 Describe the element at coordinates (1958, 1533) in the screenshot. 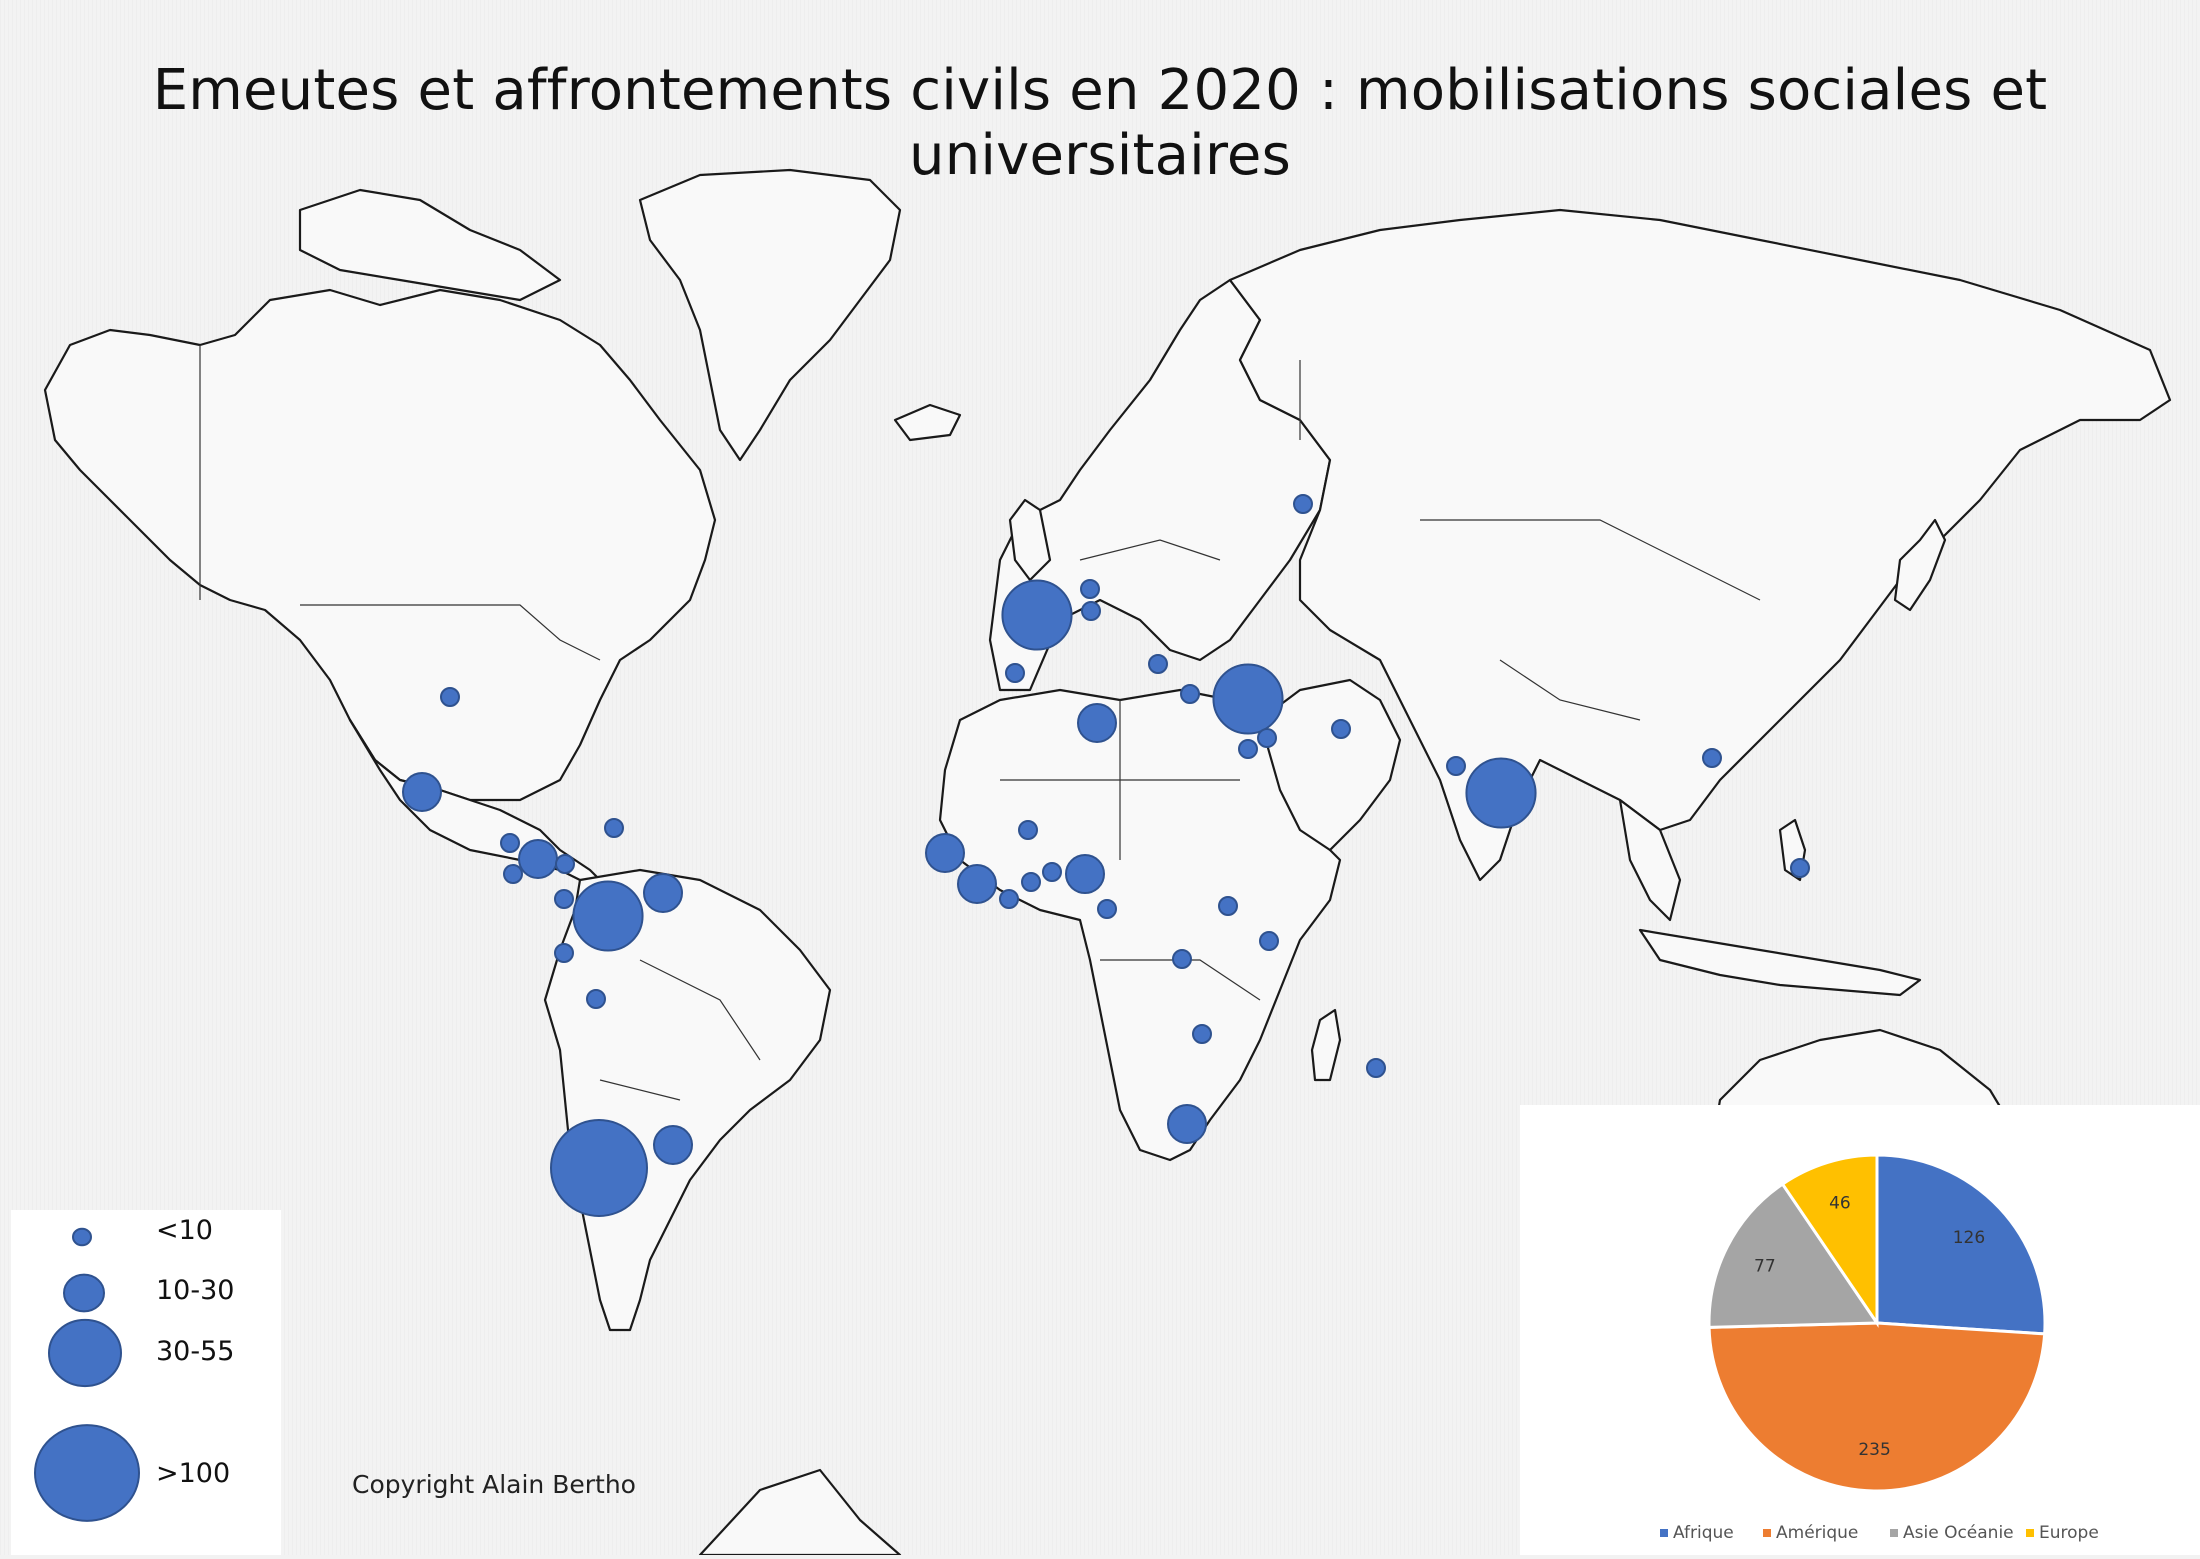

I see `pie-legend-label: Asie Océanie` at that location.